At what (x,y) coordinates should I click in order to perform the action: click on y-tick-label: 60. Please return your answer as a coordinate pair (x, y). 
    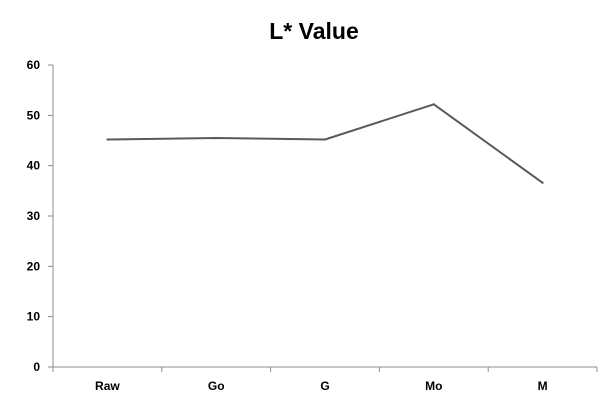
    Looking at the image, I should click on (34, 65).